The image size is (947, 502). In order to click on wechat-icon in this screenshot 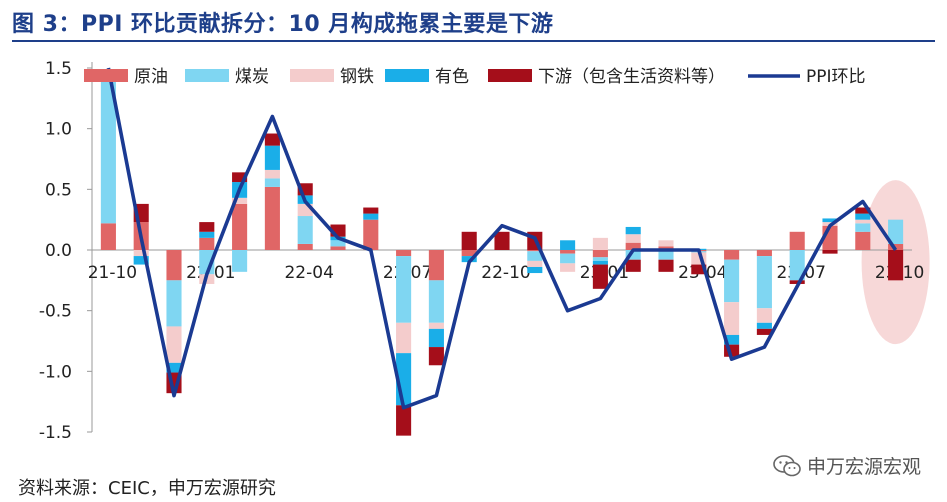, I will do `click(787, 465)`.